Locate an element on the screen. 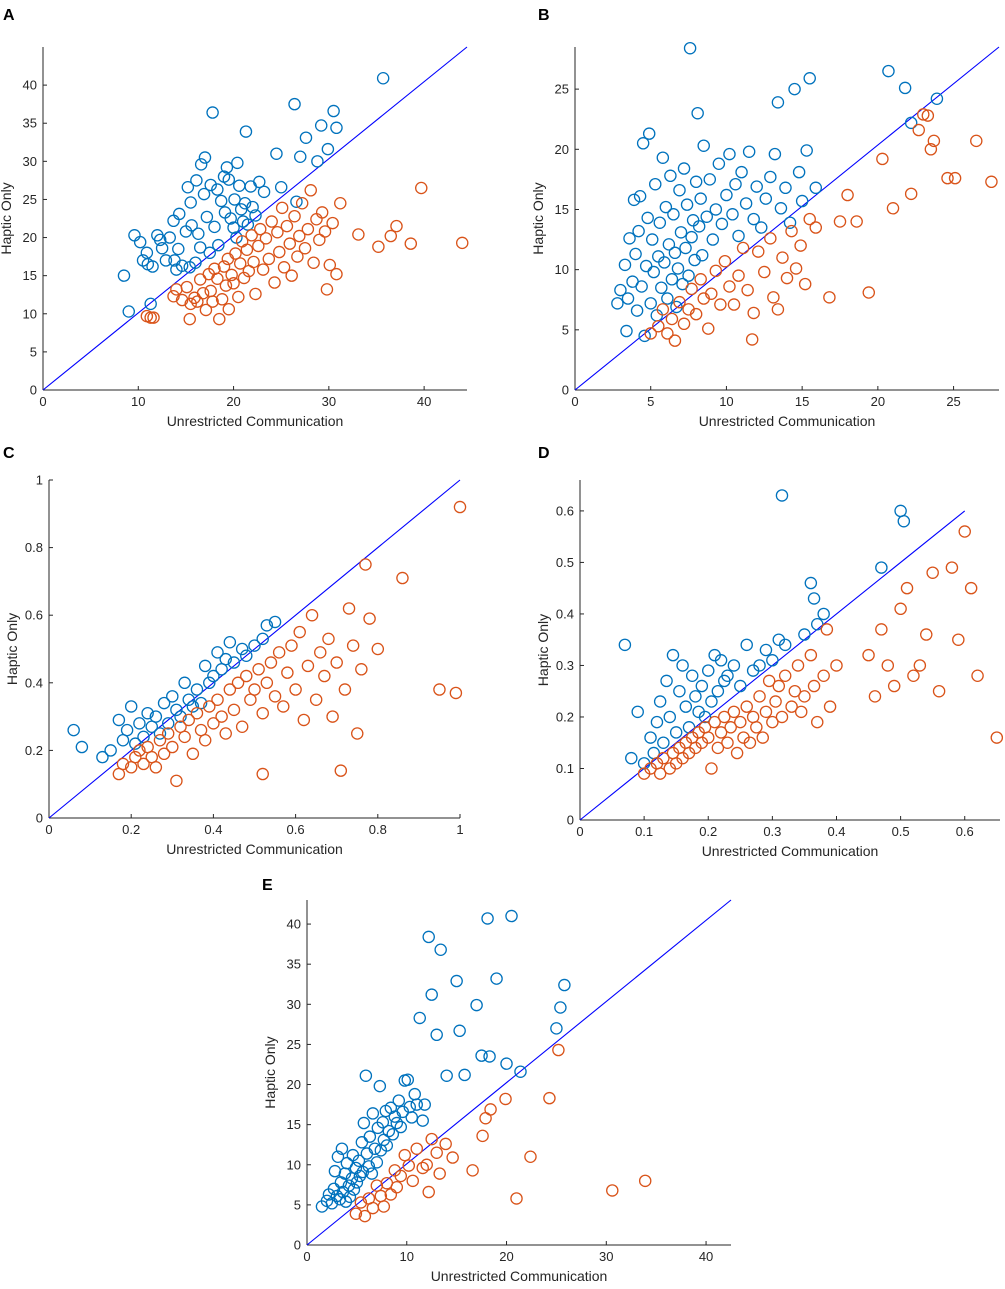 The image size is (1005, 1289). x-tick-label: 0 is located at coordinates (48, 829).